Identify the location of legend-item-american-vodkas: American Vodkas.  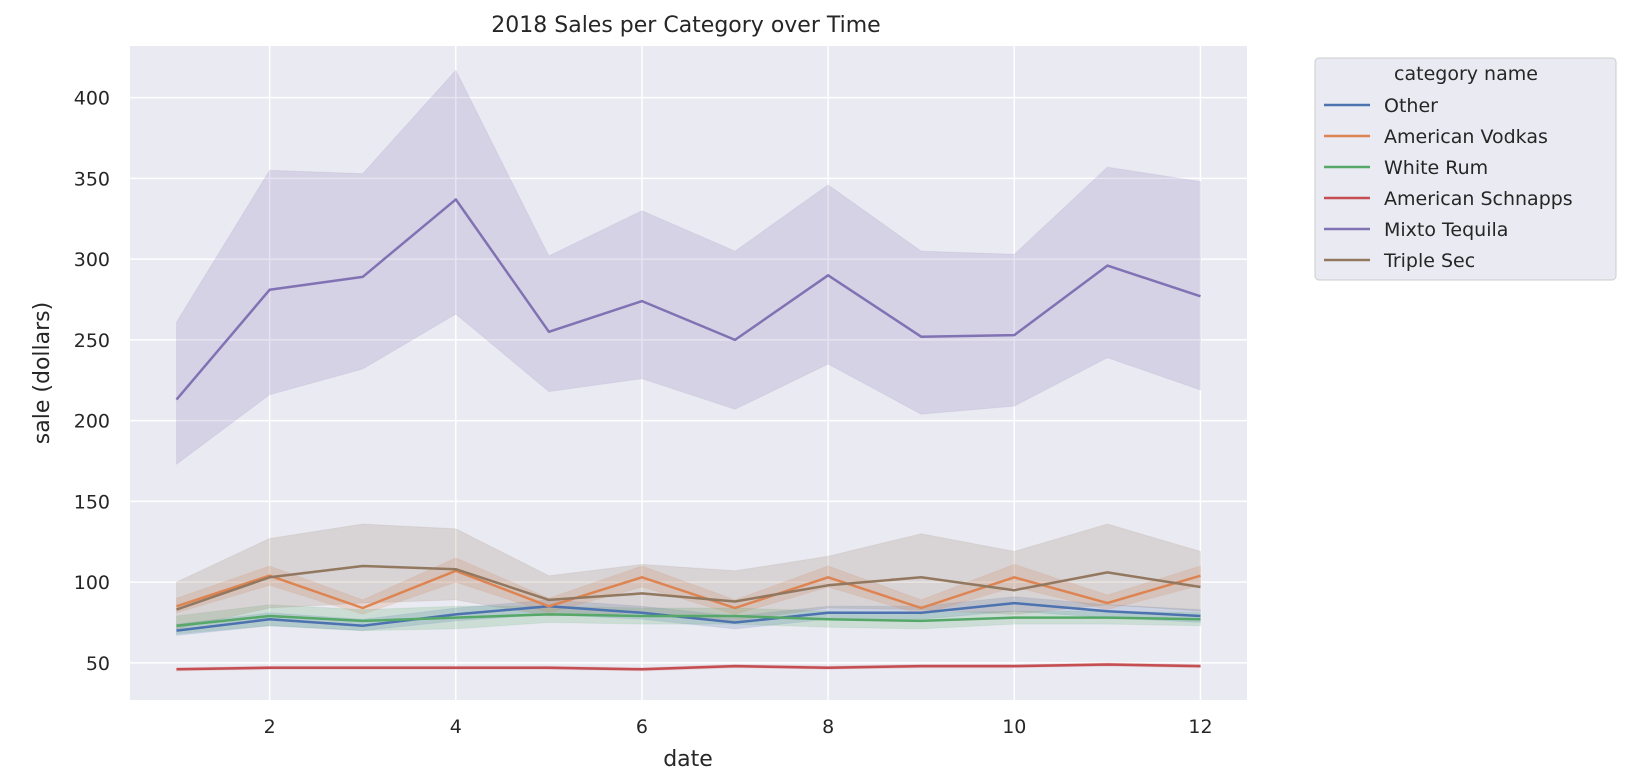
(1436, 137).